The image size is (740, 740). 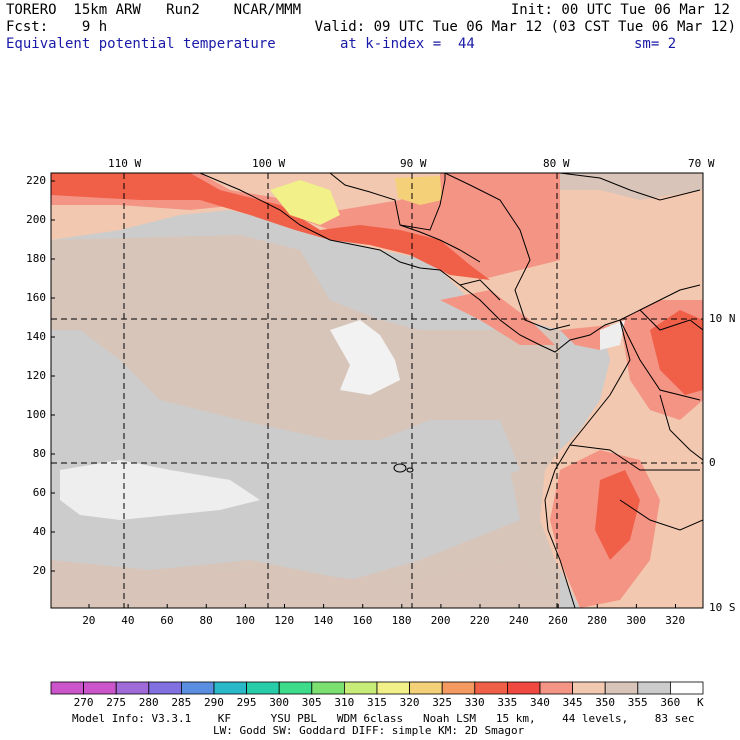 I want to click on colorbar-label: 285, so click(x=181, y=702).